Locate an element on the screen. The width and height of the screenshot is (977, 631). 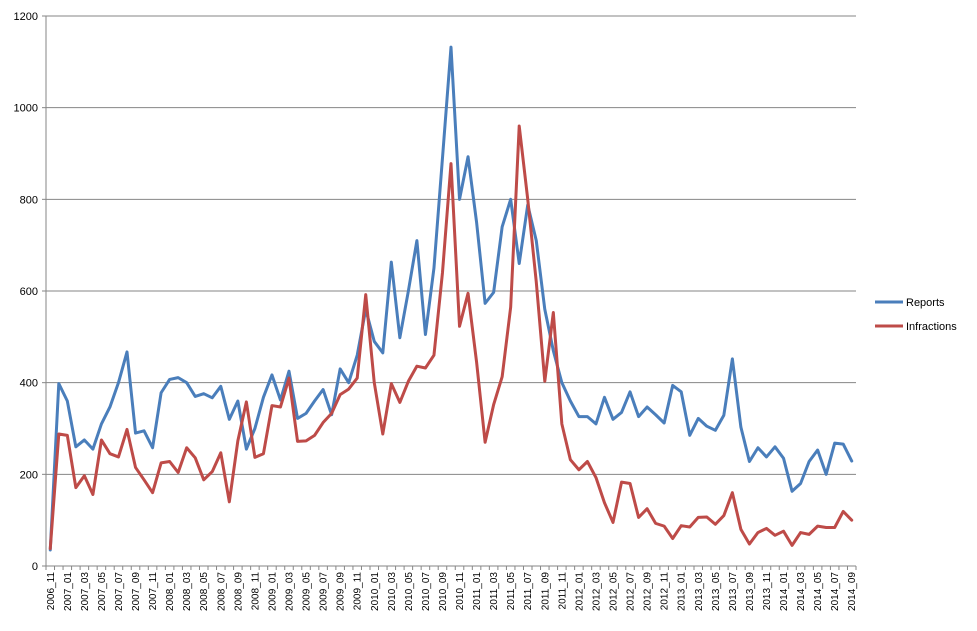
x-tick-label: 2008_09 is located at coordinates (238, 591).